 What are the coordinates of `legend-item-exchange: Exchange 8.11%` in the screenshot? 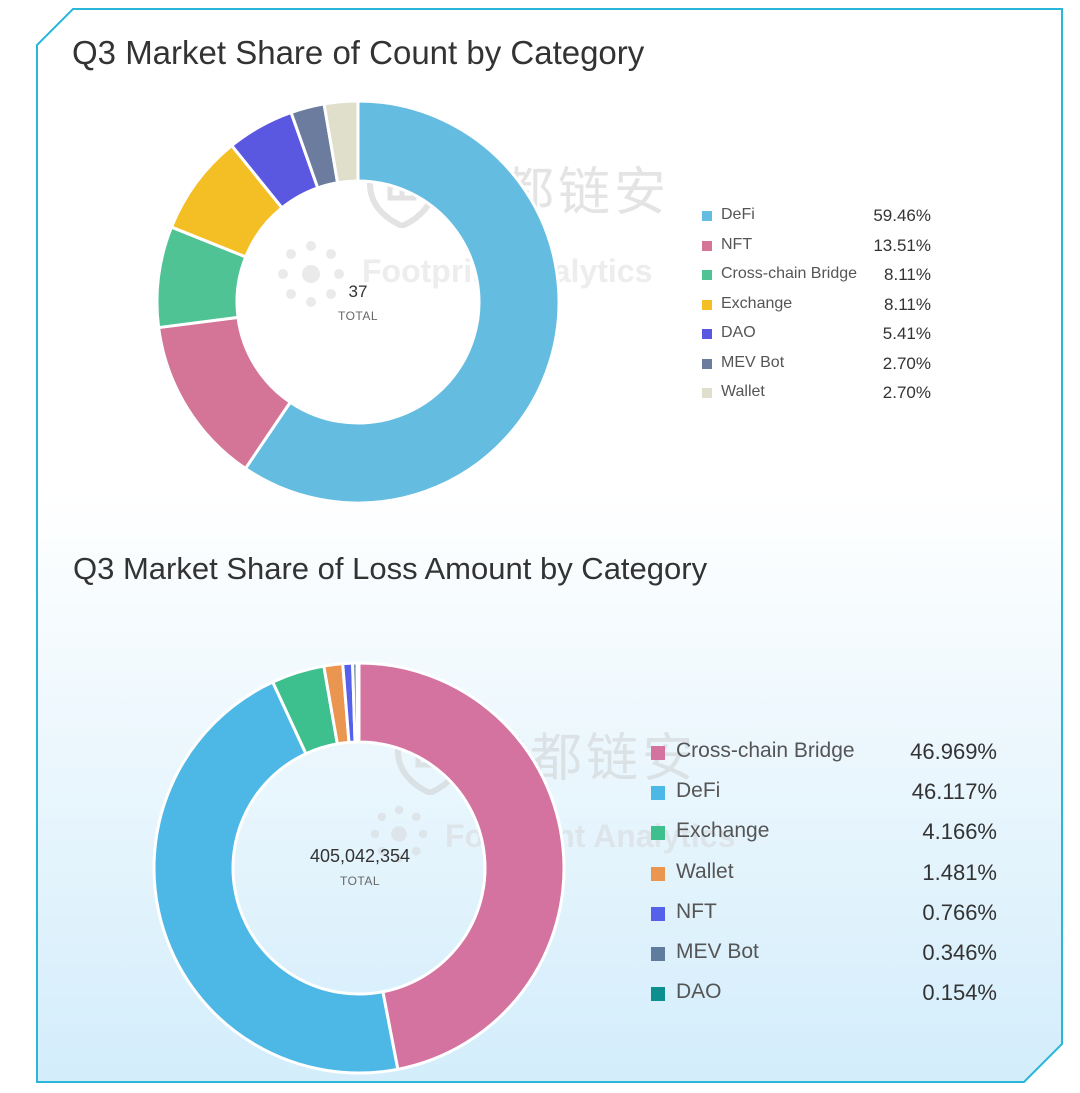 It's located at (816, 305).